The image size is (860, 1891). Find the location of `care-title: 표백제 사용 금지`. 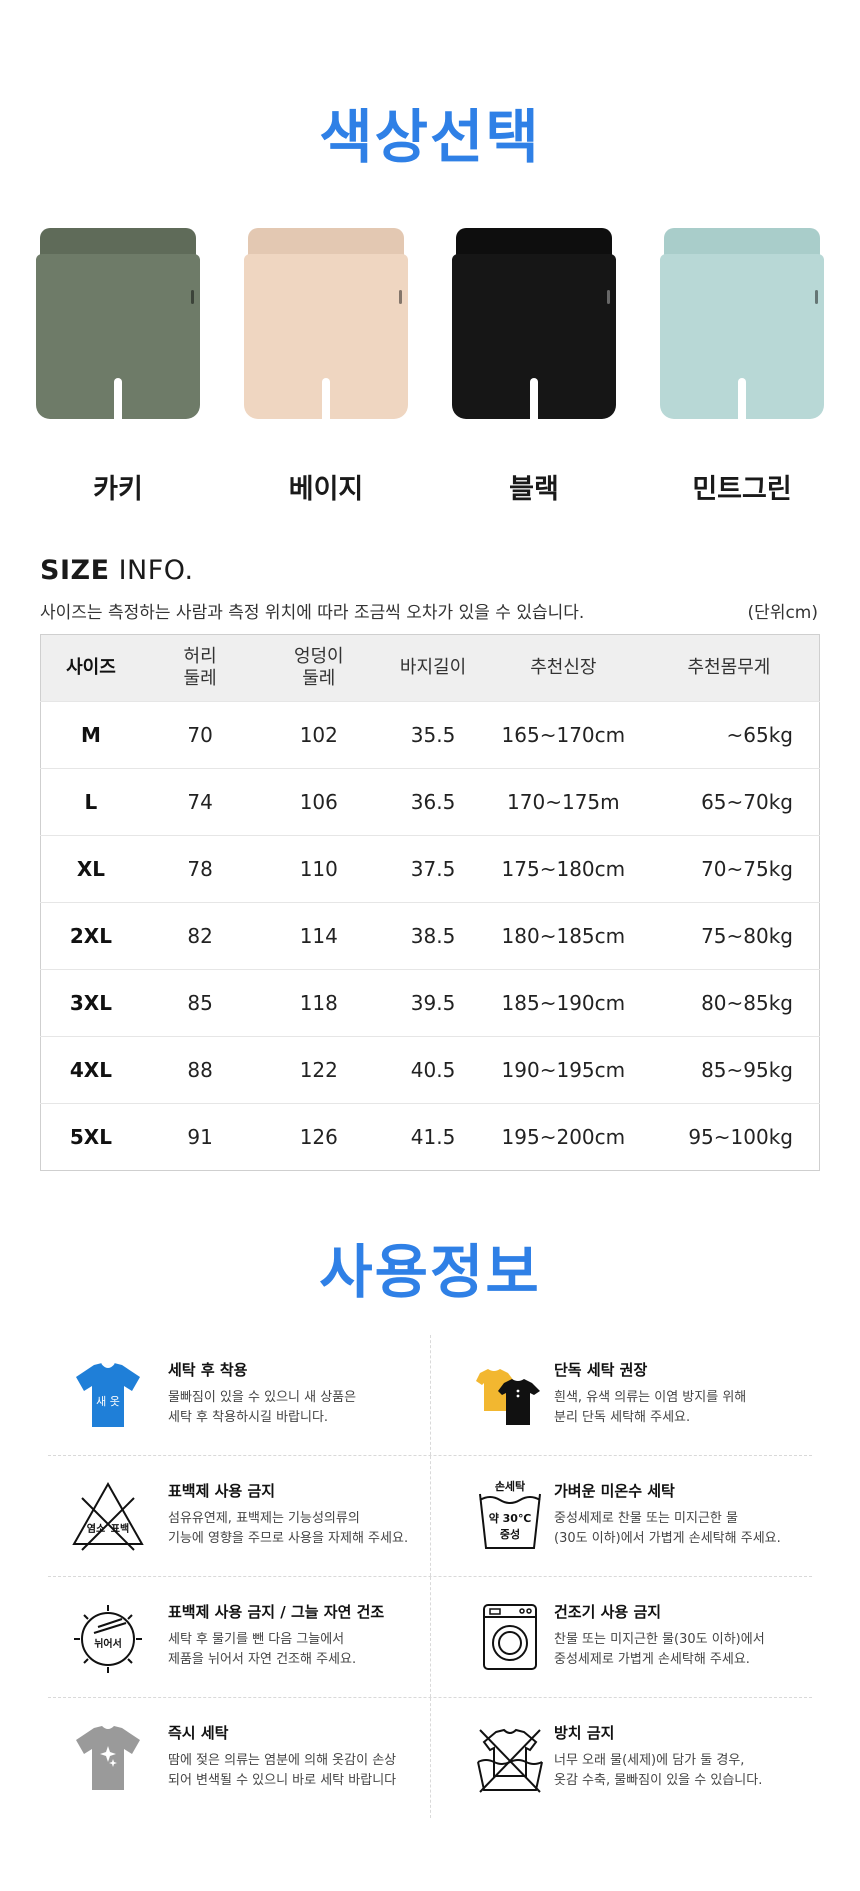

care-title: 표백제 사용 금지 is located at coordinates (222, 1491).